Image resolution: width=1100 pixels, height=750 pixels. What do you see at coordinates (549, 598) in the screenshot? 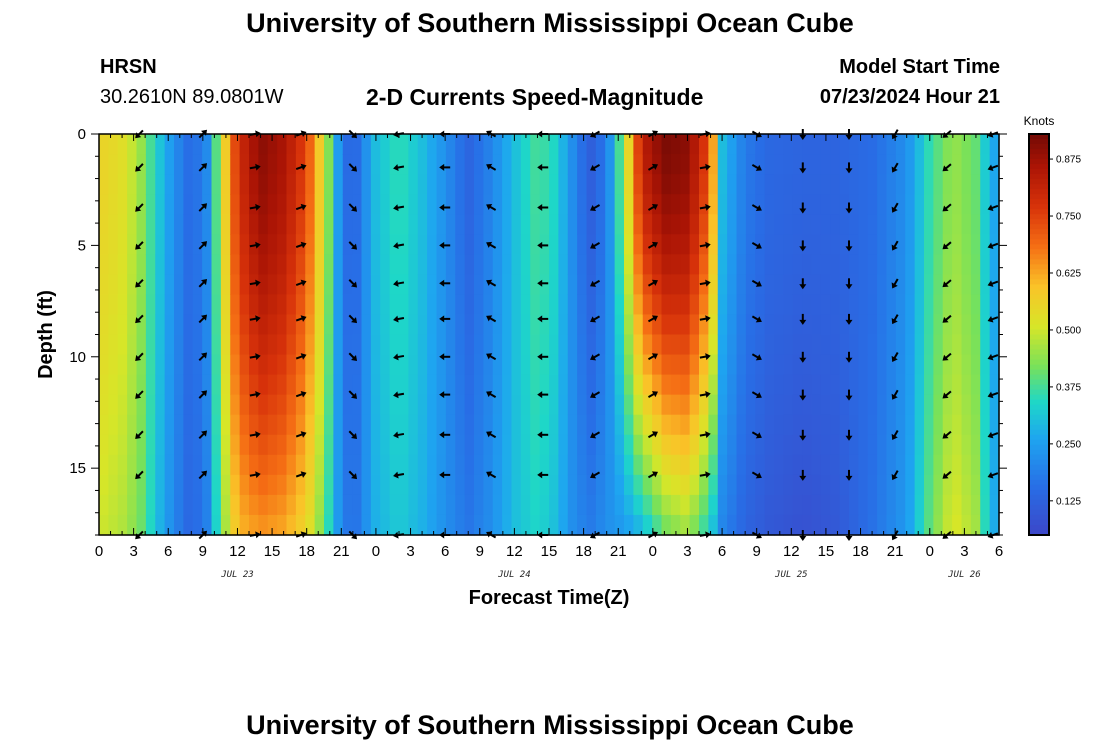
I see `x-axis-title: Forecast Time(Z)` at bounding box center [549, 598].